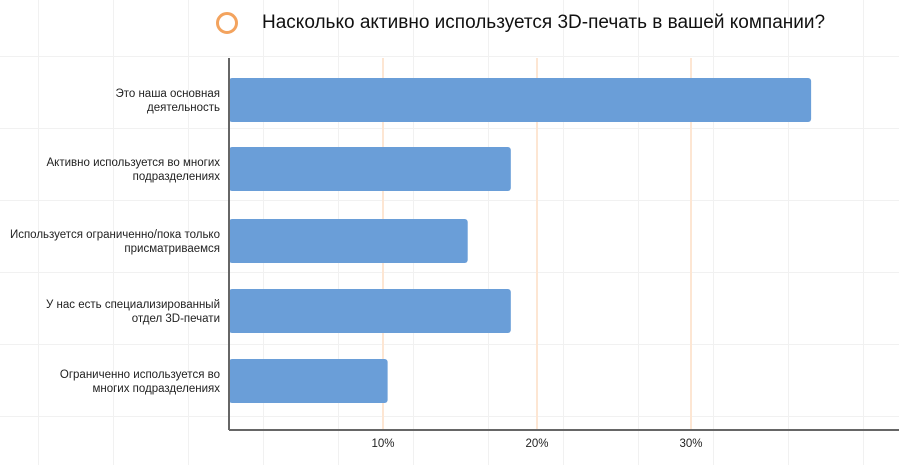 This screenshot has width=899, height=465. I want to click on x-tick-label-2: 30%, so click(690, 444).